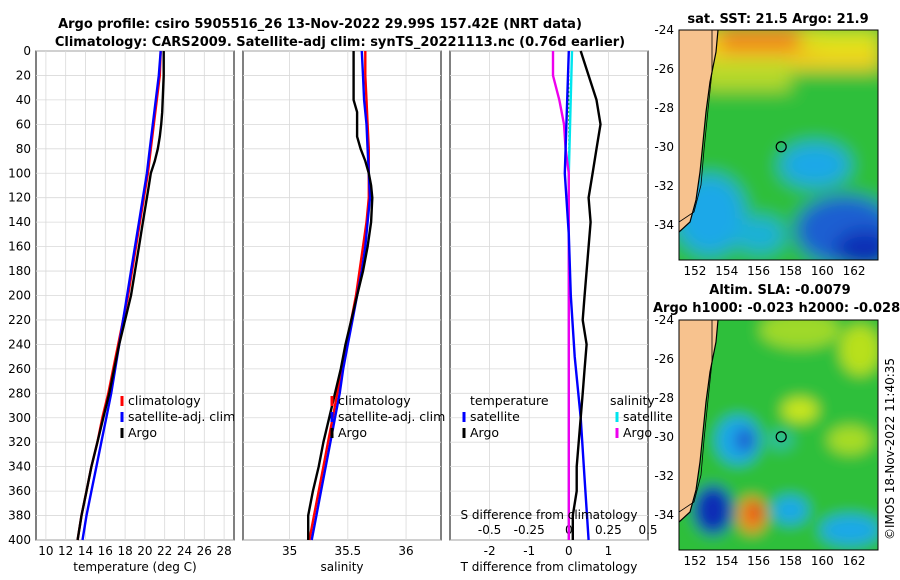 This screenshot has height=580, width=900. What do you see at coordinates (19, 271) in the screenshot?
I see `depth-tick-label: 180` at bounding box center [19, 271].